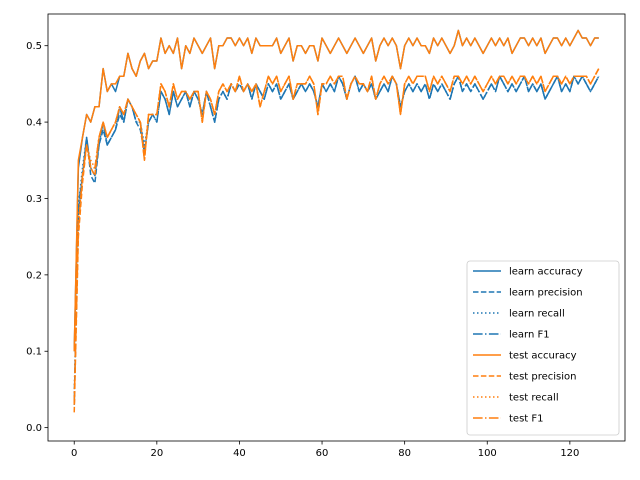 The width and height of the screenshot is (640, 480). Describe the element at coordinates (487, 453) in the screenshot. I see `x-tick-label: 100` at that location.